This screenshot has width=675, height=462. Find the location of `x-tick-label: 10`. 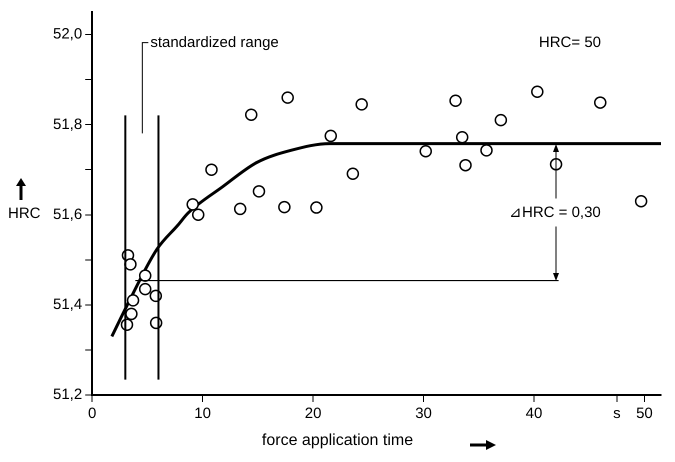

x-tick-label: 10 is located at coordinates (202, 413).